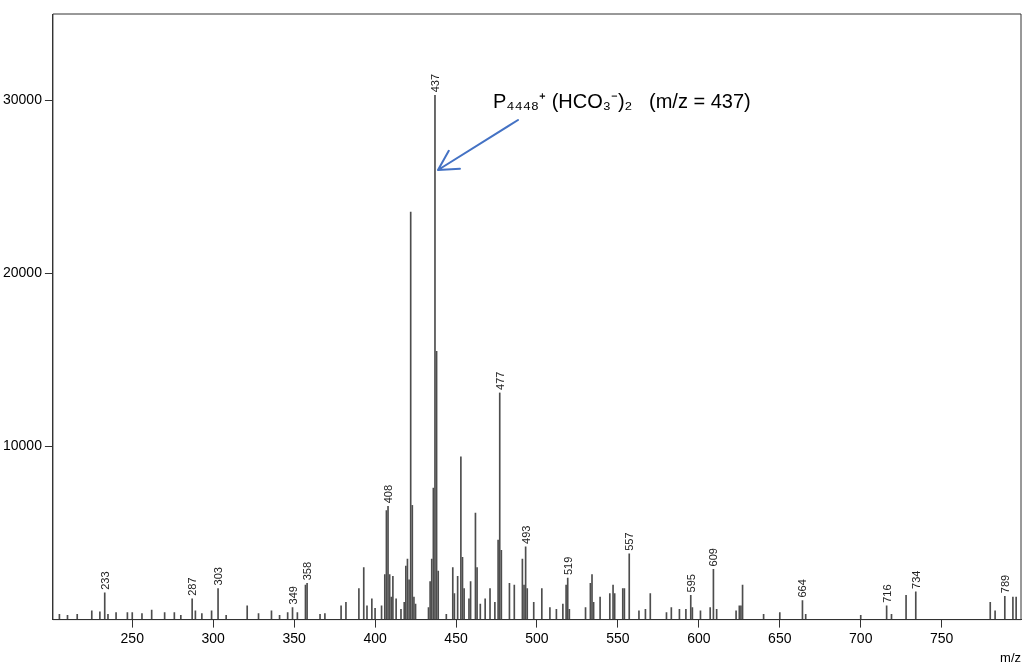  What do you see at coordinates (218, 576) in the screenshot?
I see `annotation: 303` at bounding box center [218, 576].